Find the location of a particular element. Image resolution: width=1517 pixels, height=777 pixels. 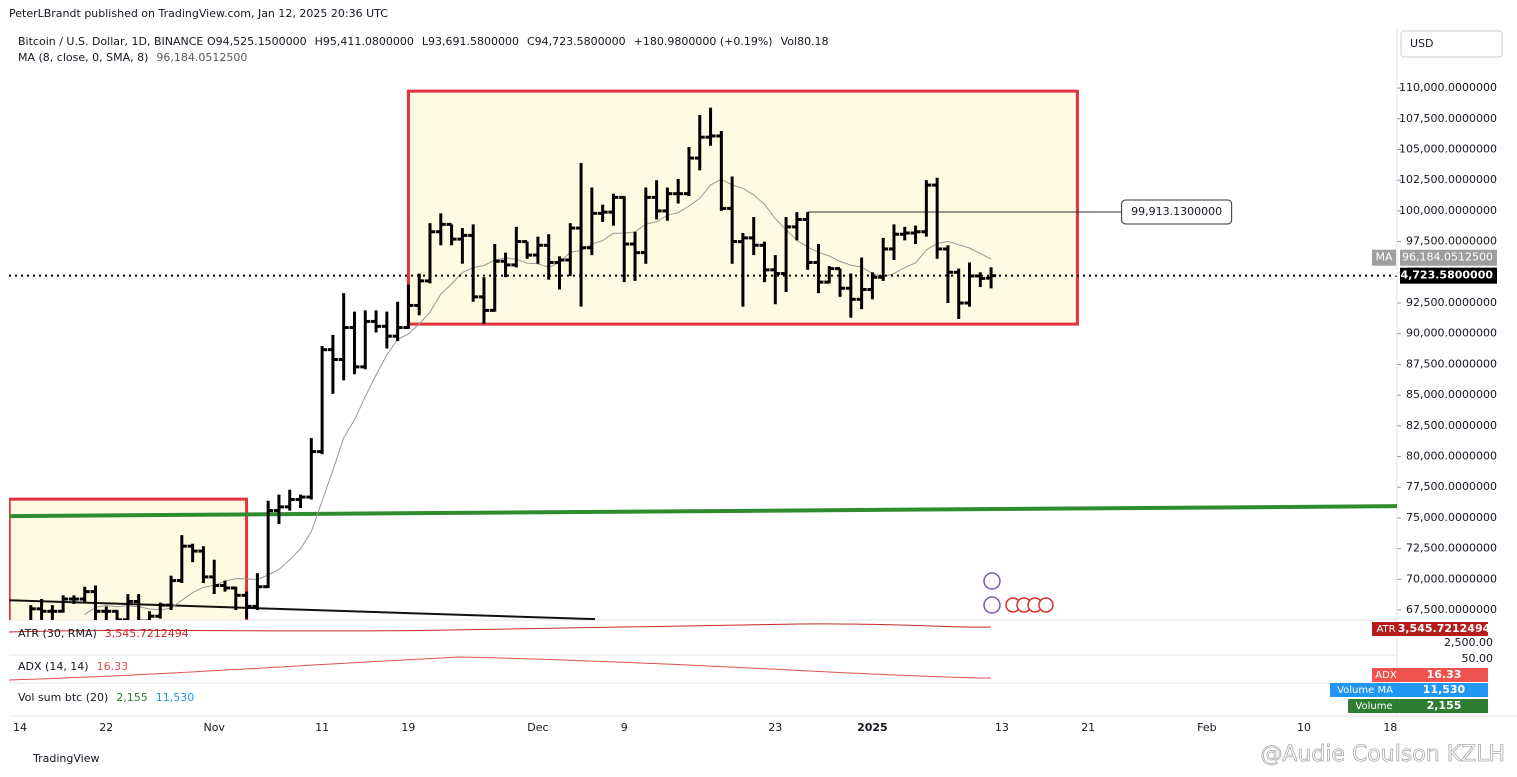

y-tick-label: 105,000.0000000 is located at coordinates (1448, 148).